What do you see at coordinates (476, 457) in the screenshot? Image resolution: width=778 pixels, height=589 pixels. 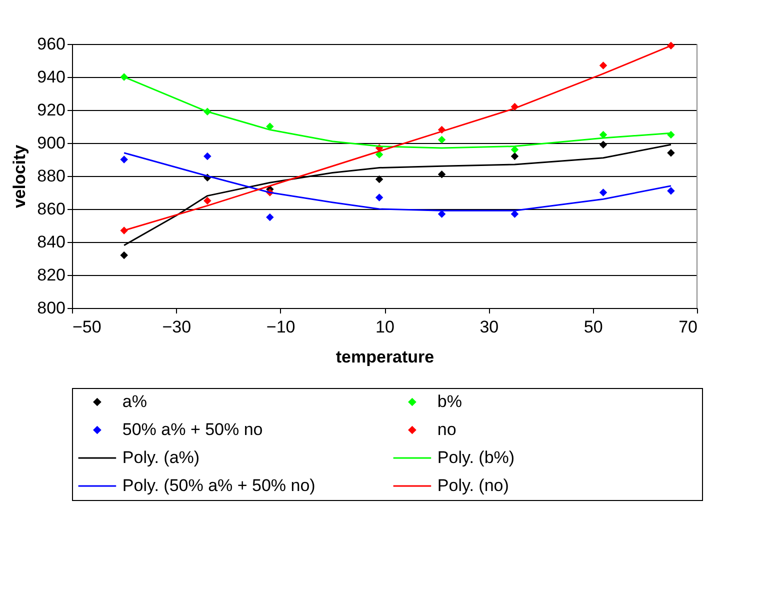 I see `legend-label: Poly. (b%)` at bounding box center [476, 457].